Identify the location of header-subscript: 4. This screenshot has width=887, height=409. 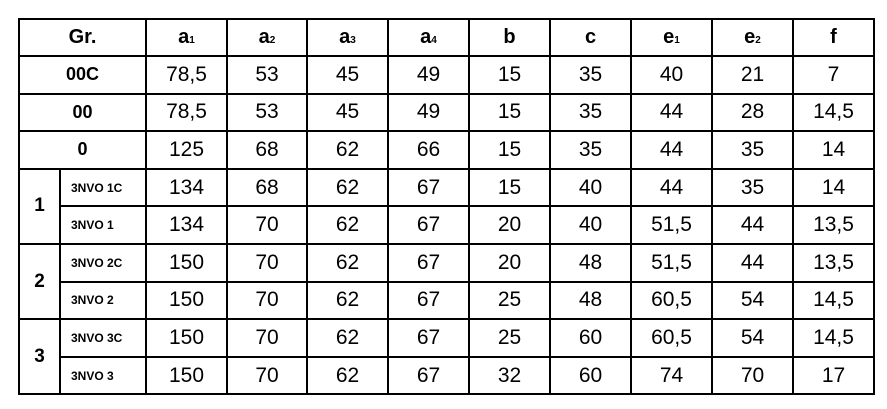
(434, 40).